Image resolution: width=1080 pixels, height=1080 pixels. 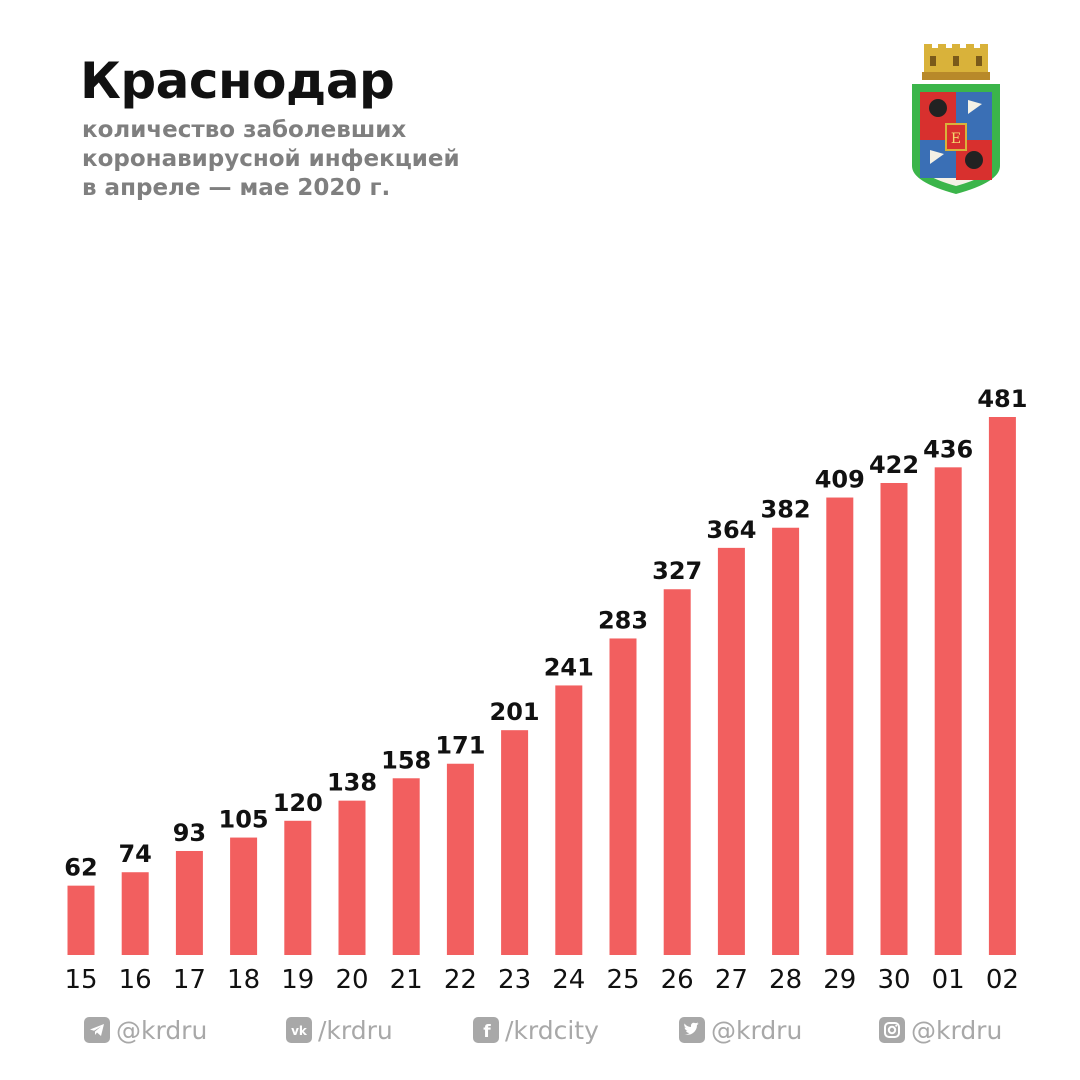 What do you see at coordinates (298, 803) in the screenshot?
I see `value-label-19: 120` at bounding box center [298, 803].